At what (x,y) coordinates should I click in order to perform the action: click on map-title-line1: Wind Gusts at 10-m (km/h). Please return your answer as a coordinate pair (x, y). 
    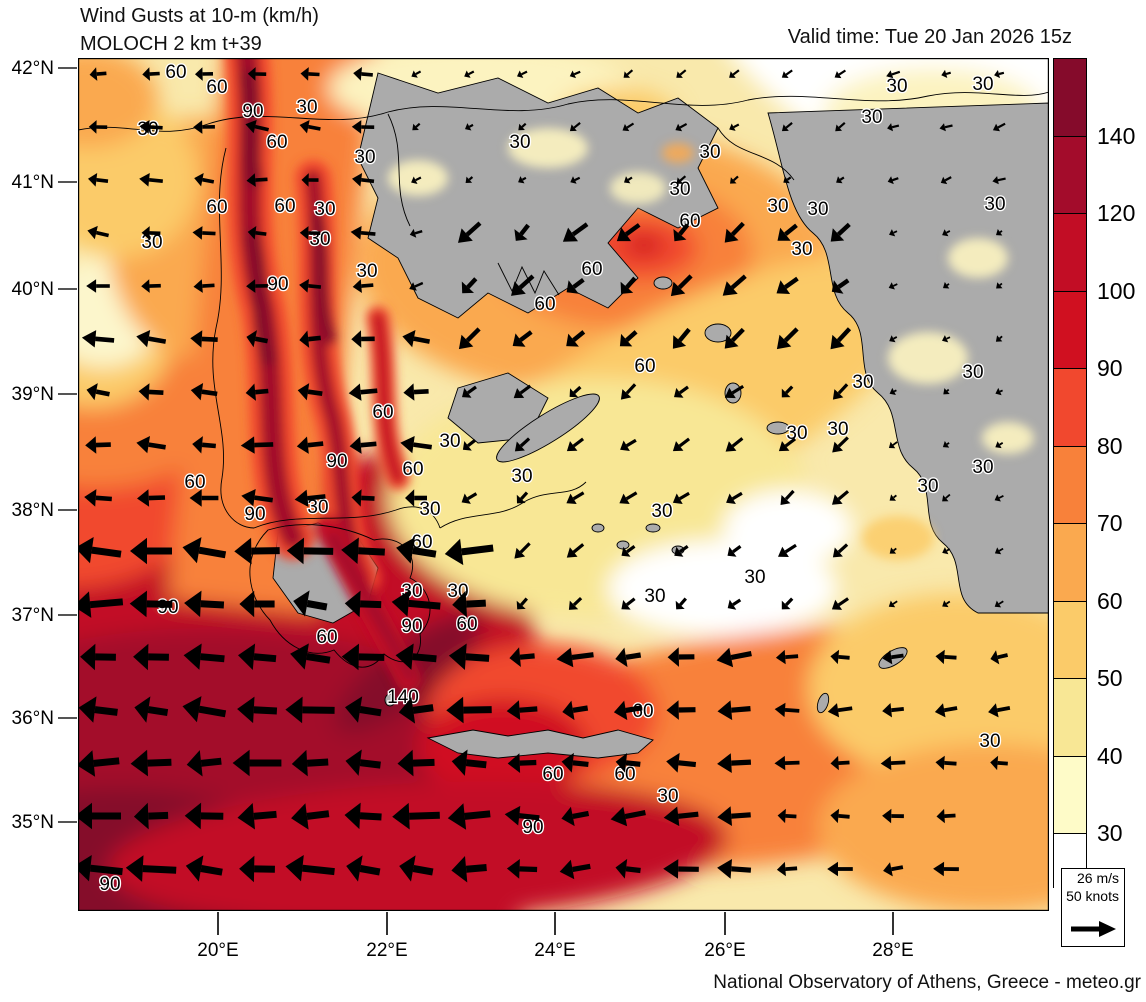
    Looking at the image, I should click on (199, 16).